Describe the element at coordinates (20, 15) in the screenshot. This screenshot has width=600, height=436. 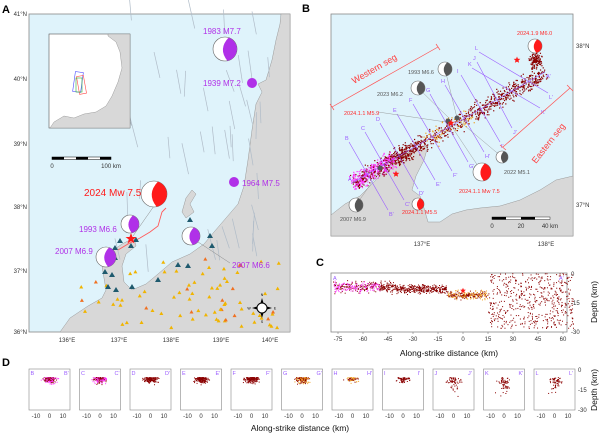
I see `lat-label: 41°N` at that location.